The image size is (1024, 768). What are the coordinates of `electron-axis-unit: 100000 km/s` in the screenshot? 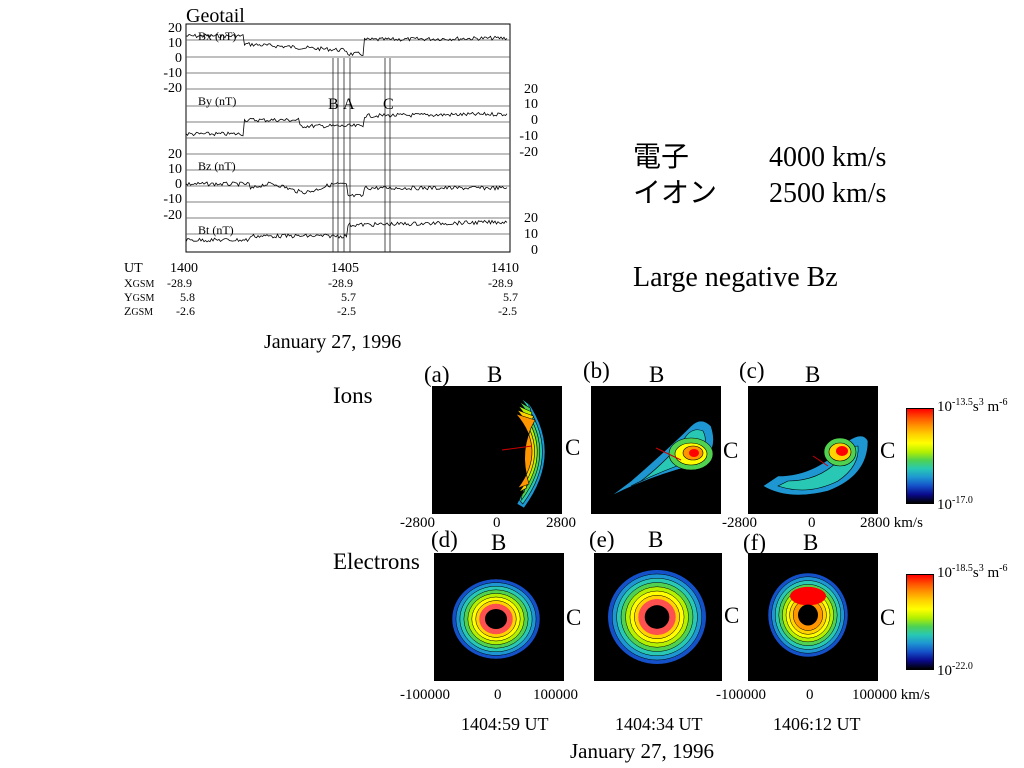 It's located at (891, 695).